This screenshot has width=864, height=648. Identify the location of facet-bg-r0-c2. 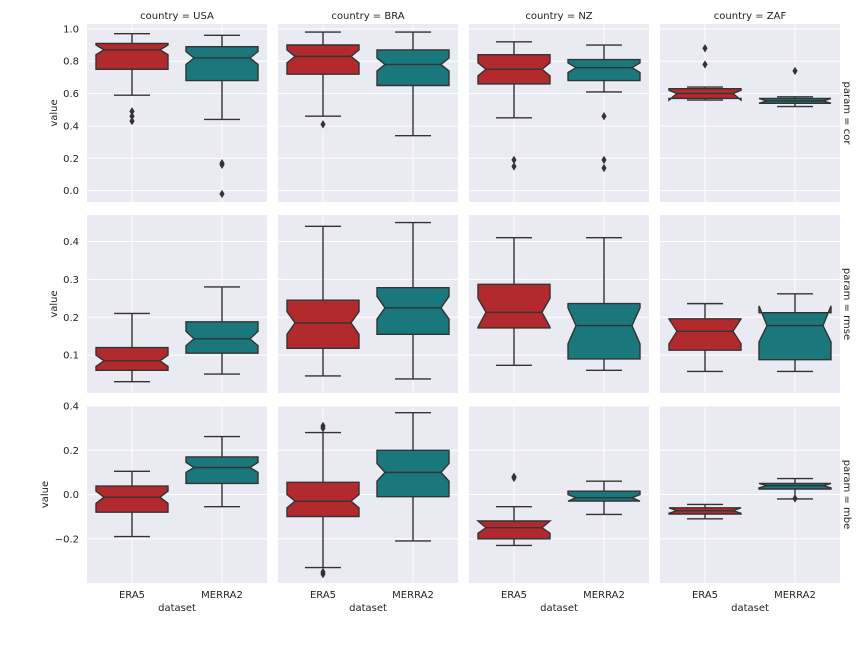
(559, 113).